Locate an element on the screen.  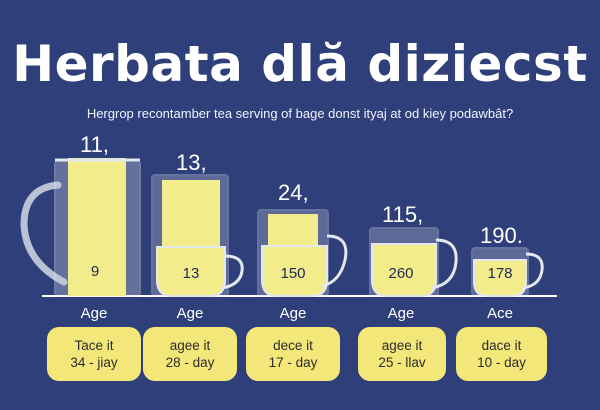
card-line: 17 - day is located at coordinates (293, 362).